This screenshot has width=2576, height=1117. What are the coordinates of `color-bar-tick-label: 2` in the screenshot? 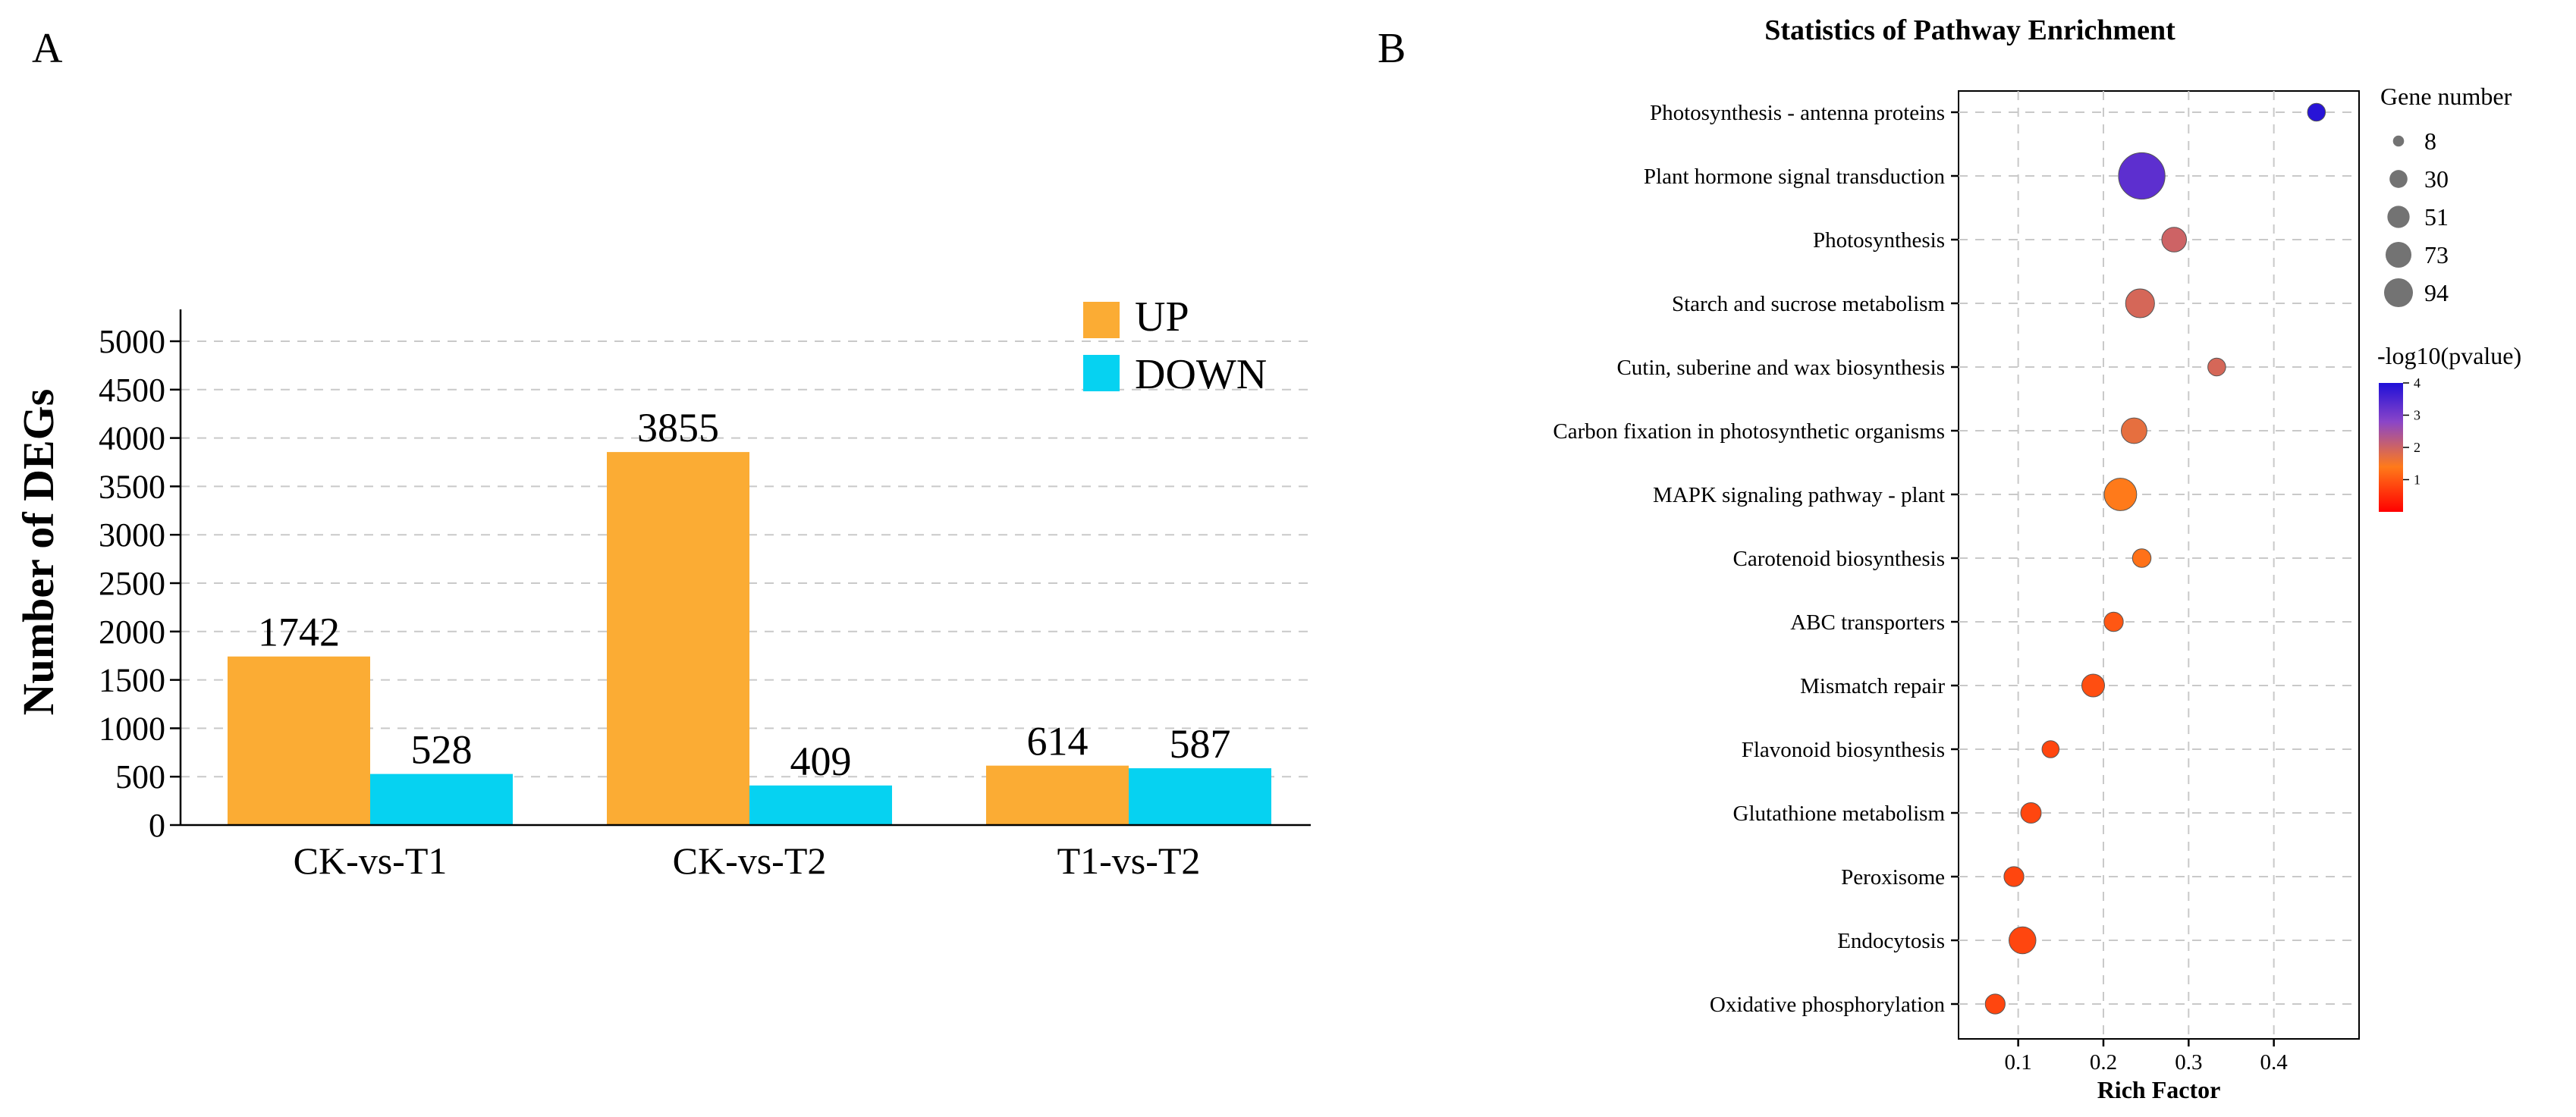 It's located at (2417, 447).